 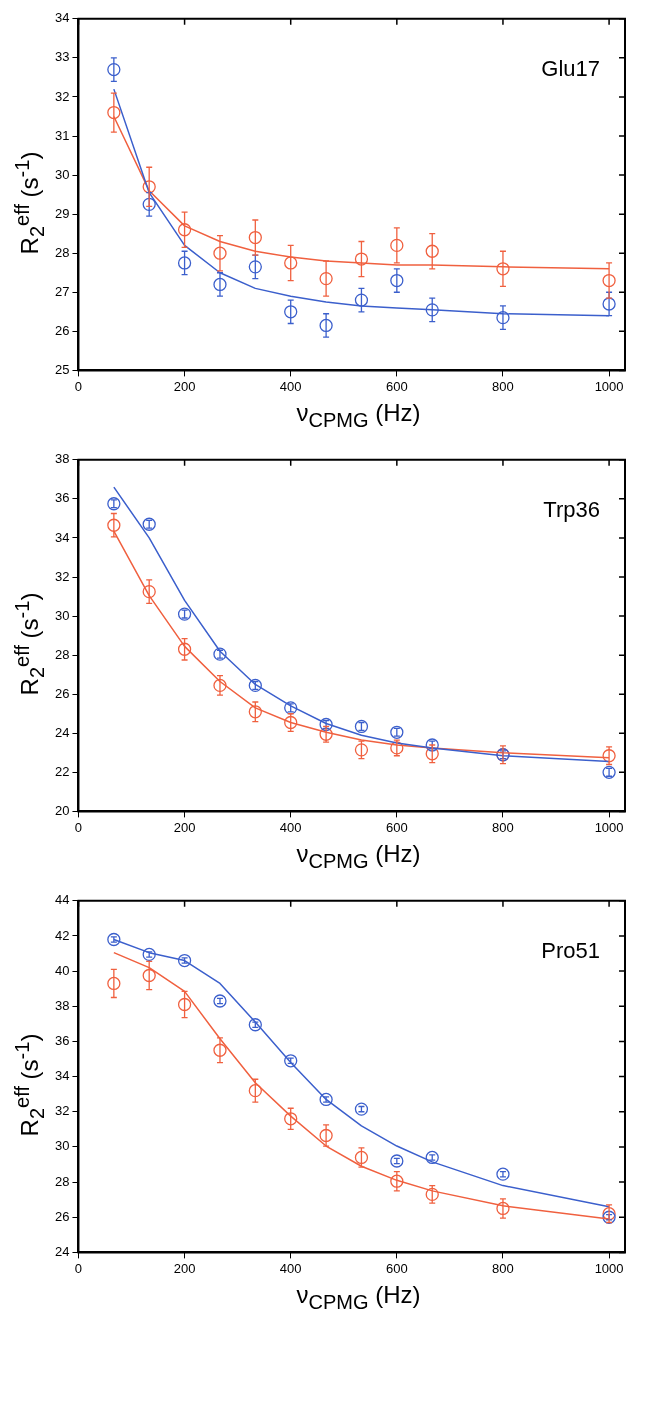 What do you see at coordinates (62, 57) in the screenshot?
I see `y-tick-label: 33` at bounding box center [62, 57].